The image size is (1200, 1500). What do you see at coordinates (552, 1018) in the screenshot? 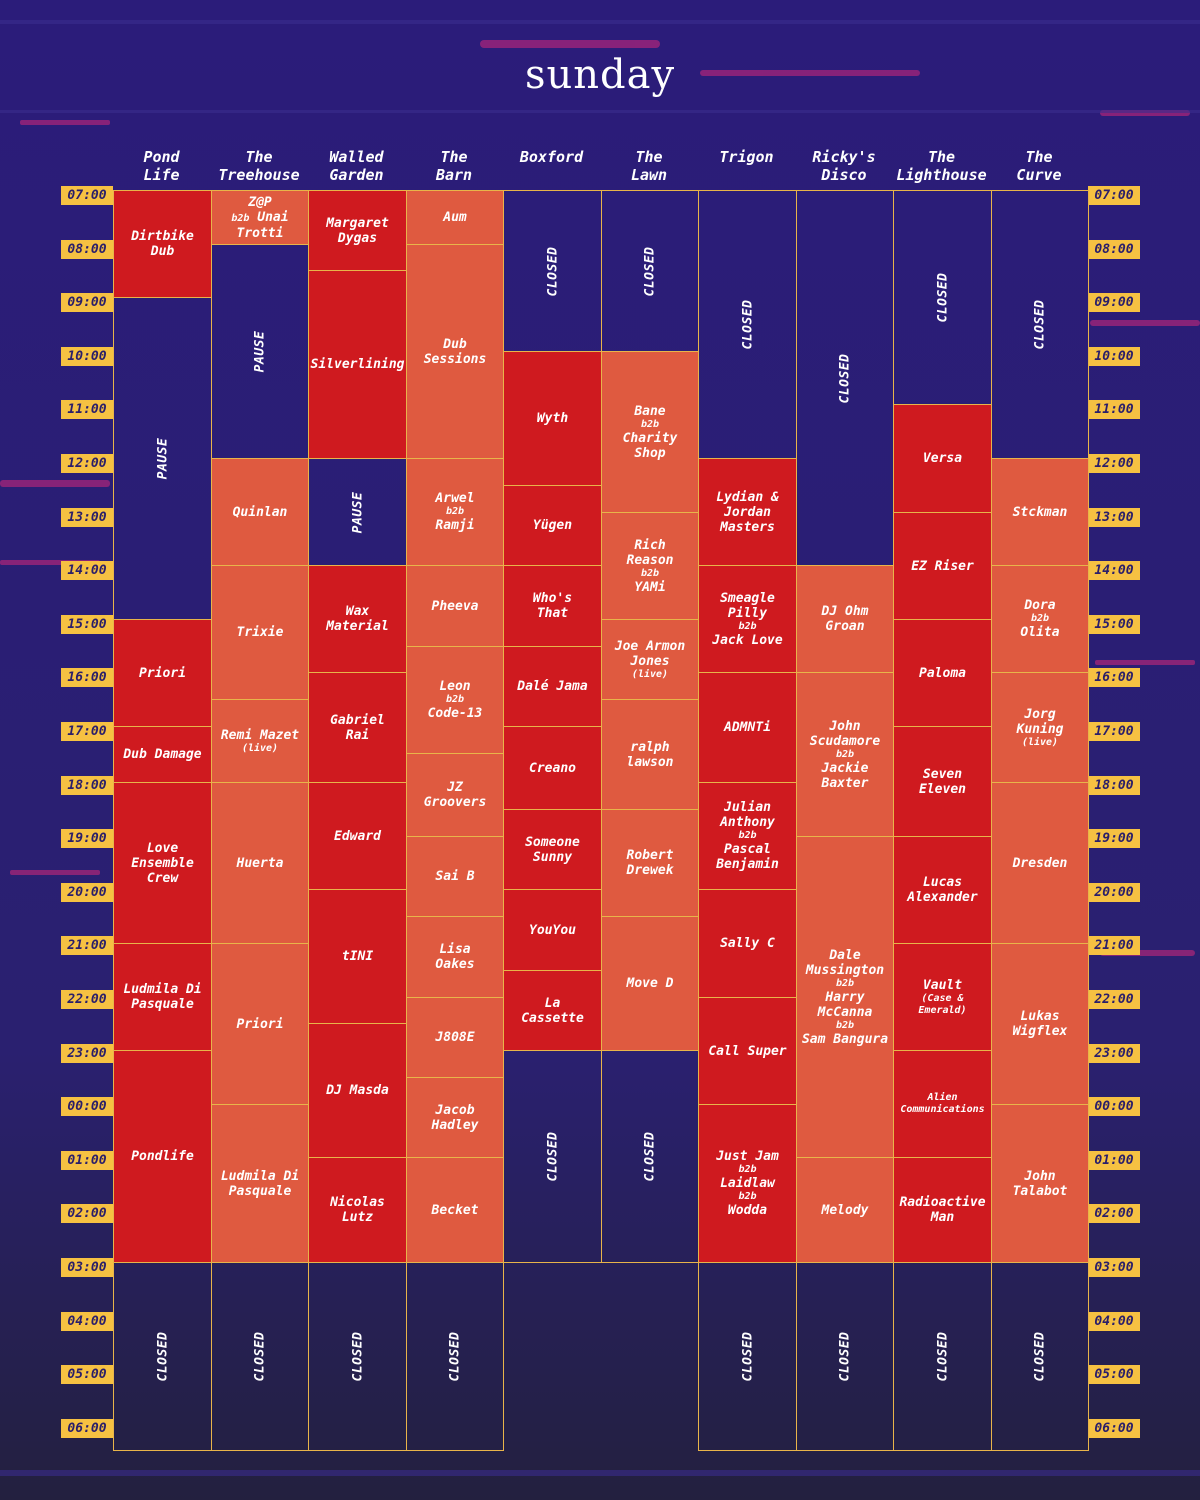
I see `artist-name: Cassette` at bounding box center [552, 1018].